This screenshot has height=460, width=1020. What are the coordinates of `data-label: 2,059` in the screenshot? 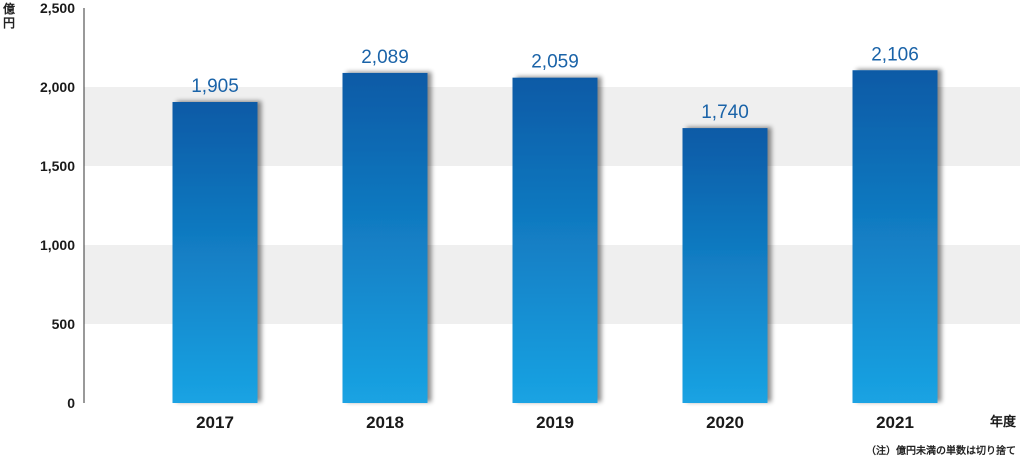 It's located at (555, 62).